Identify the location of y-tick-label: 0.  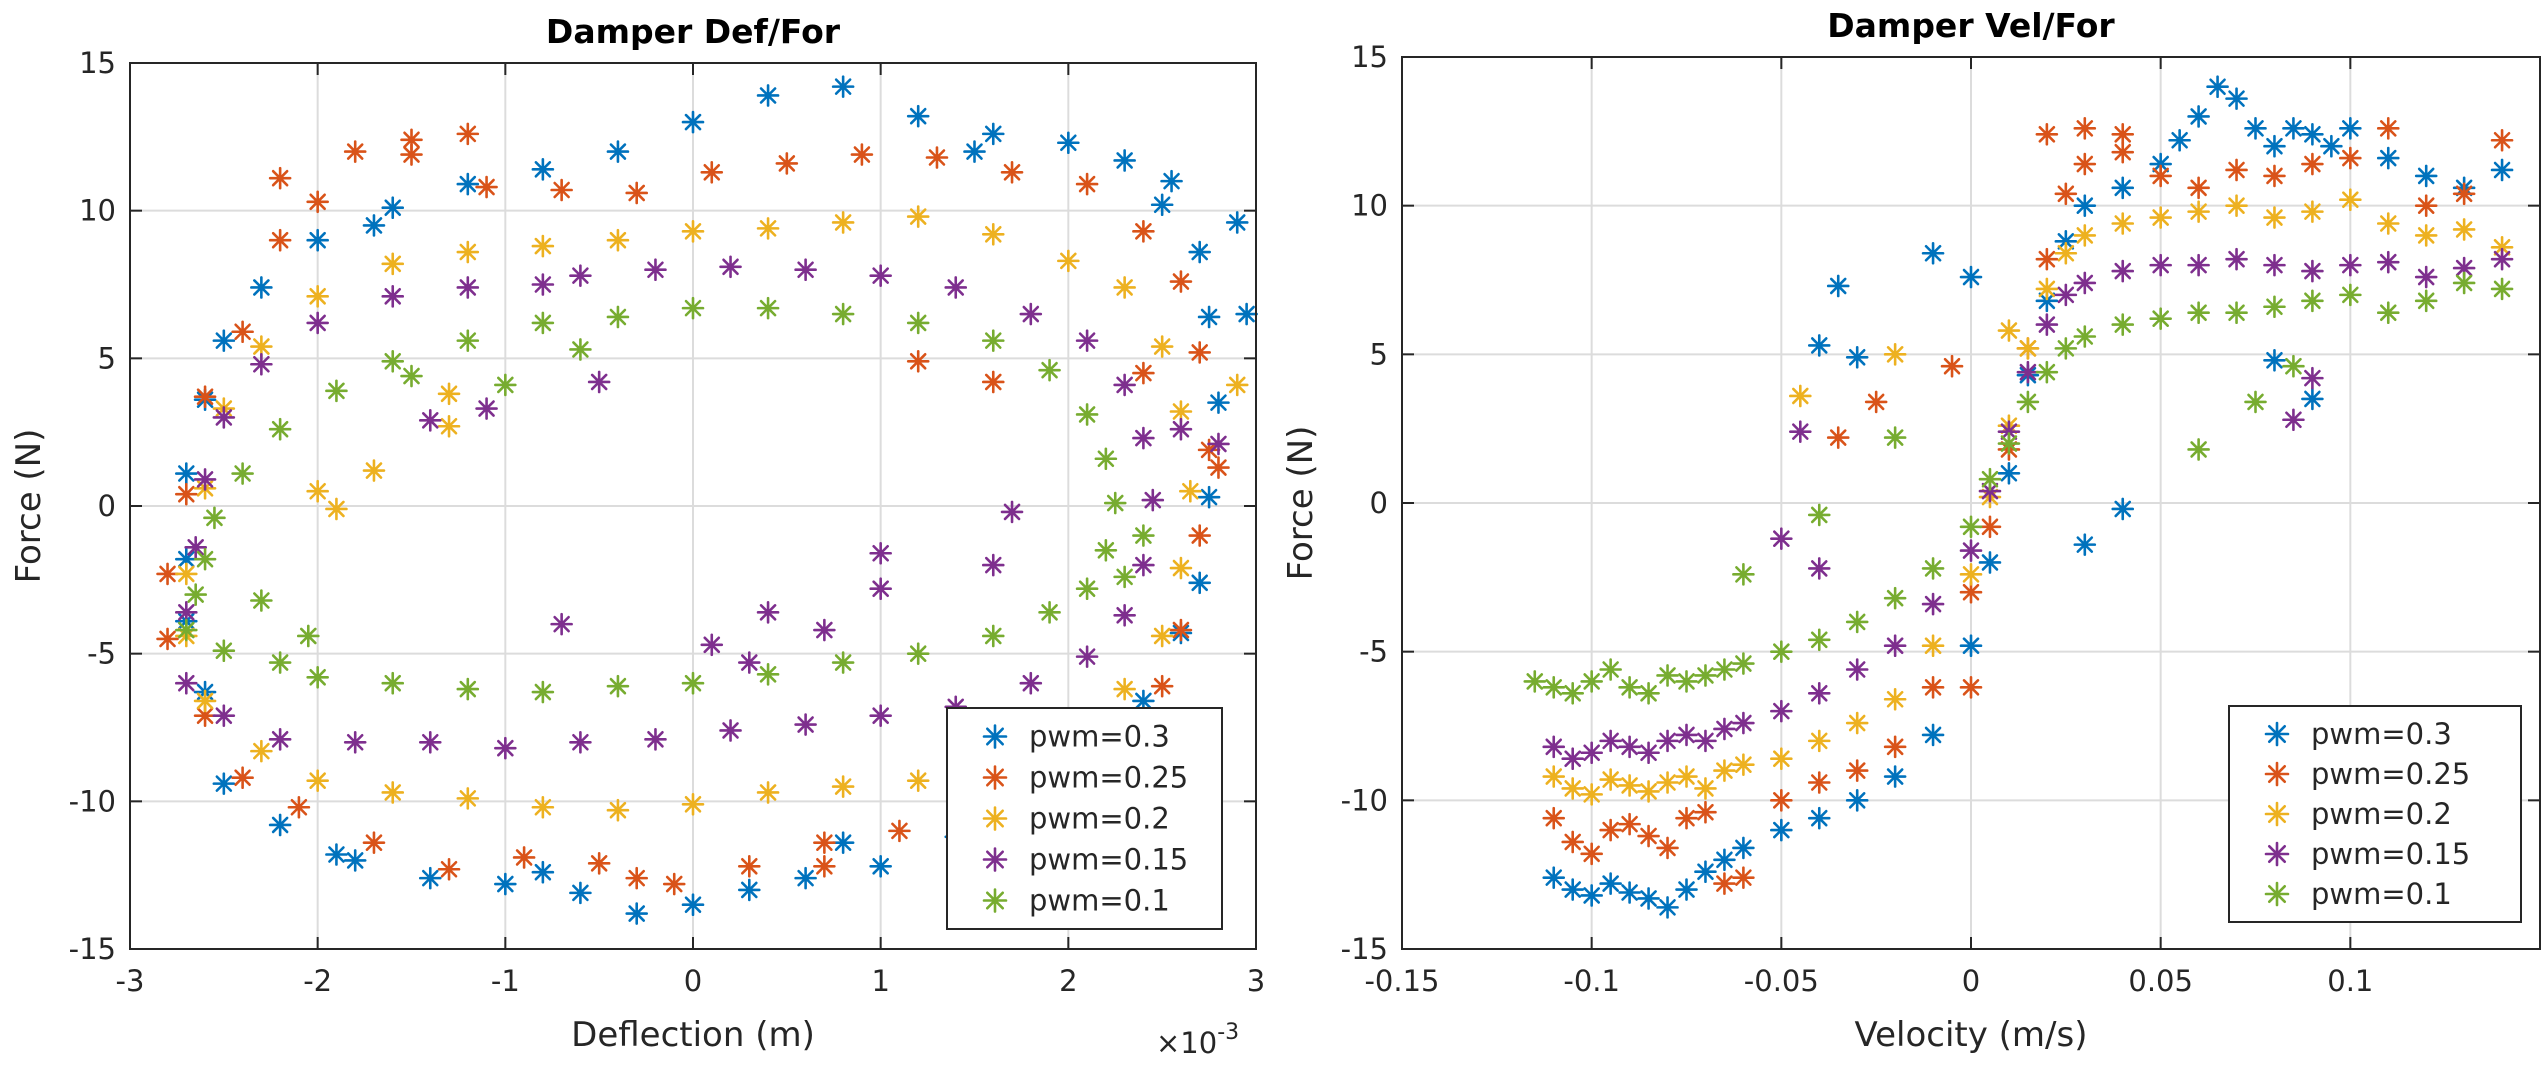
(1379, 503).